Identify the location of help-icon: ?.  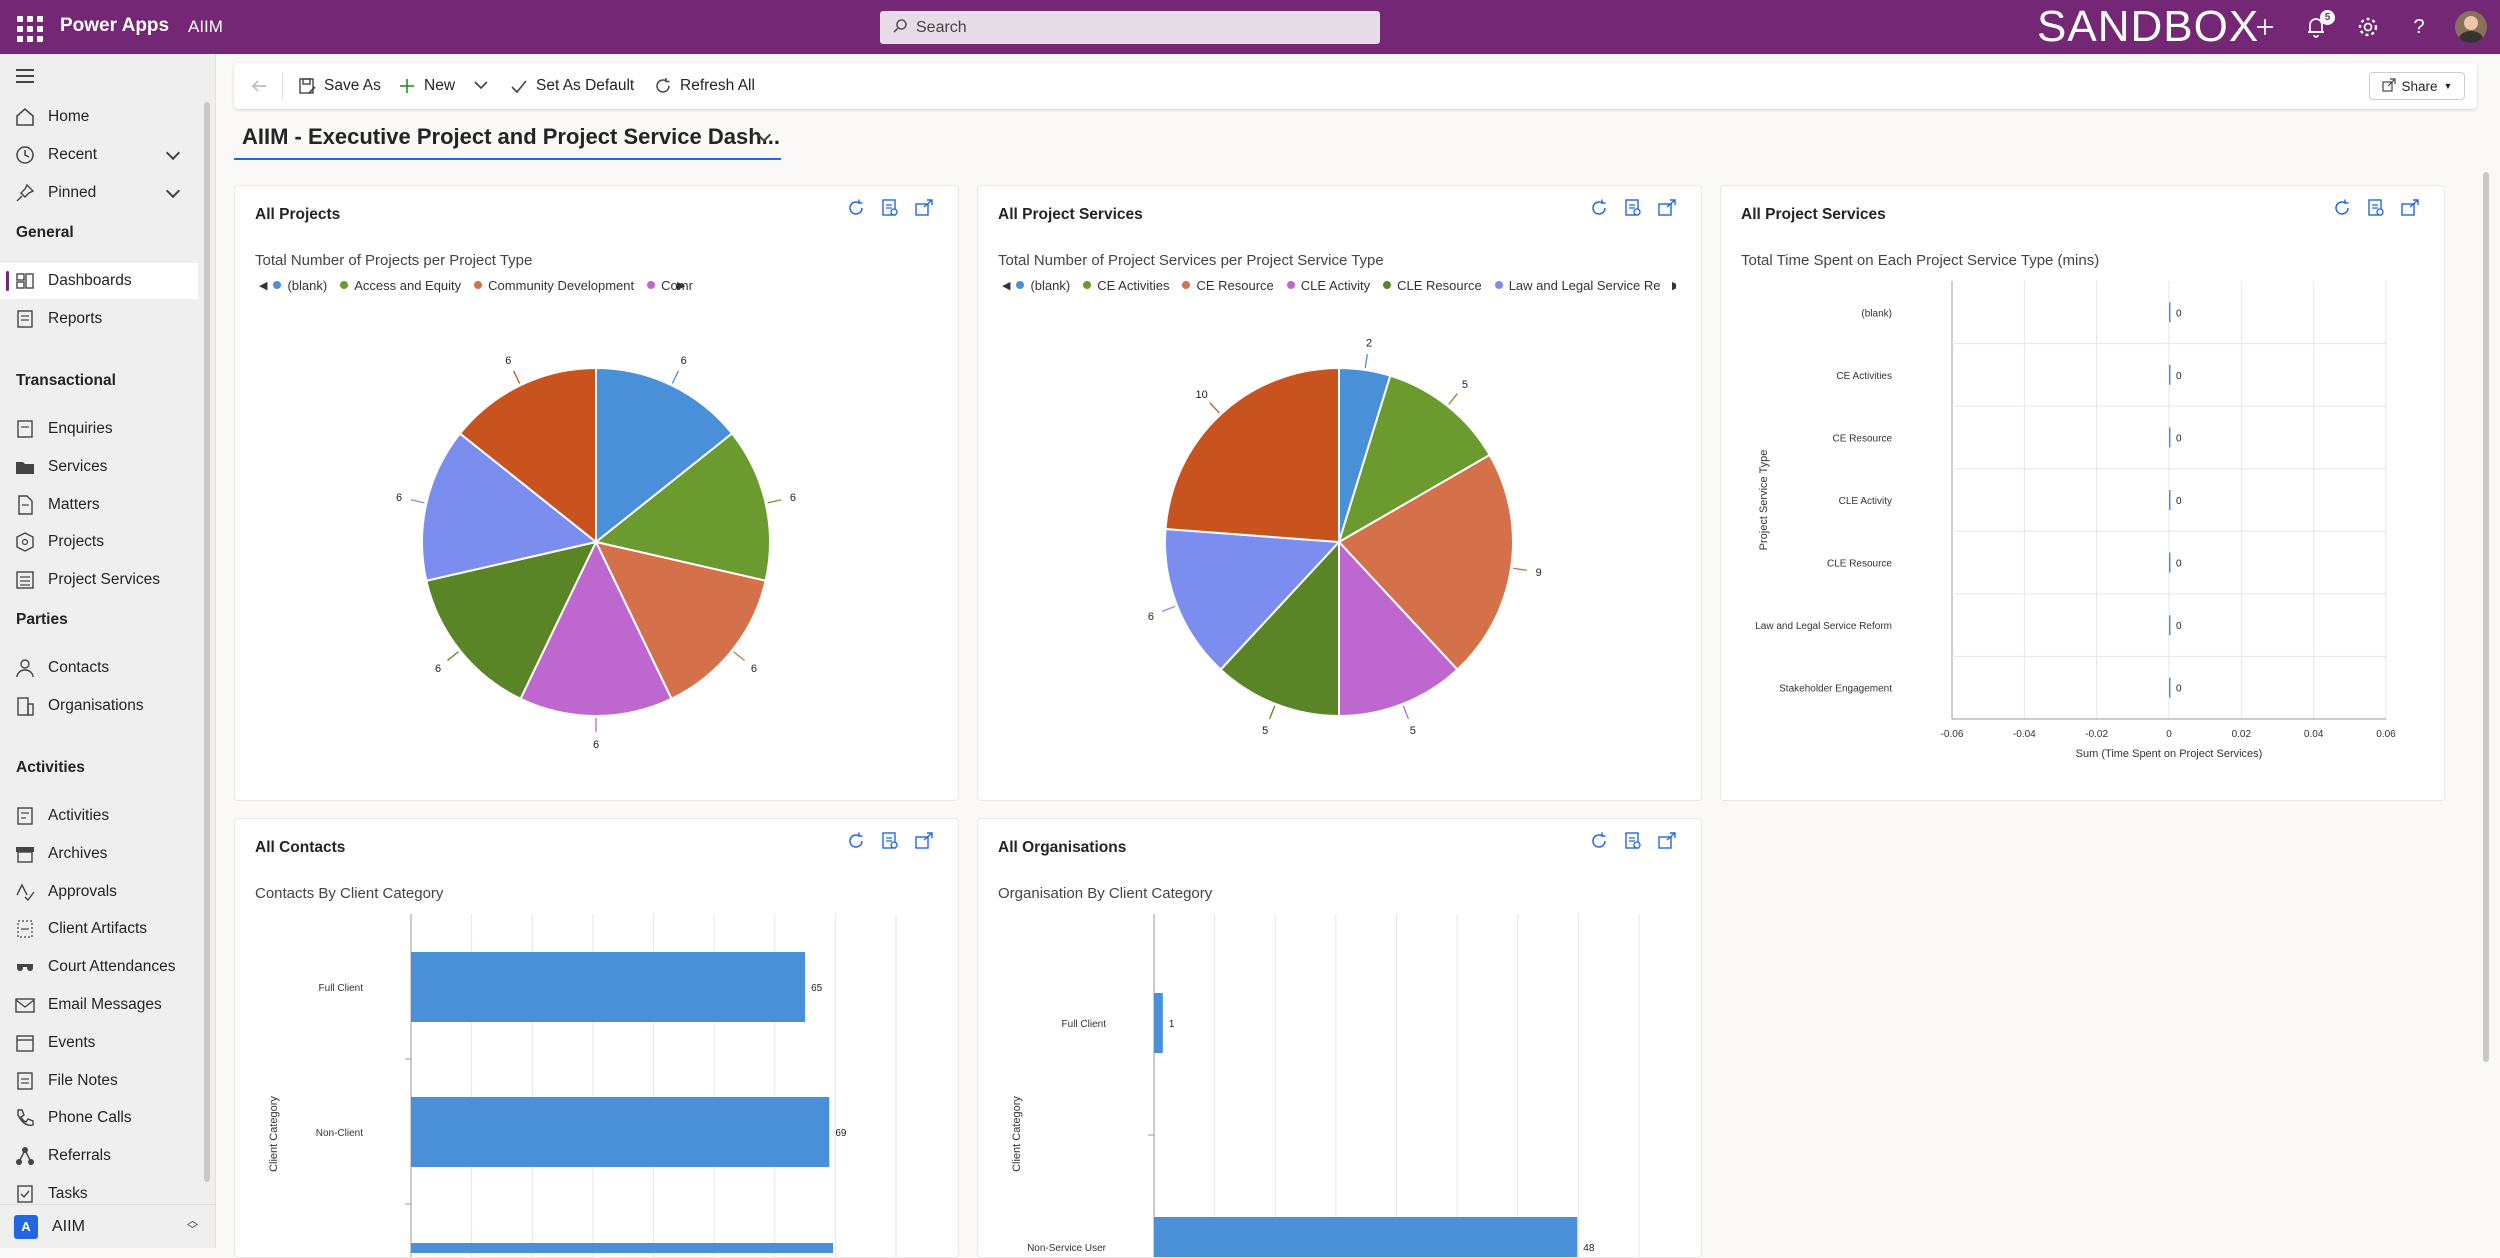
(2419, 26).